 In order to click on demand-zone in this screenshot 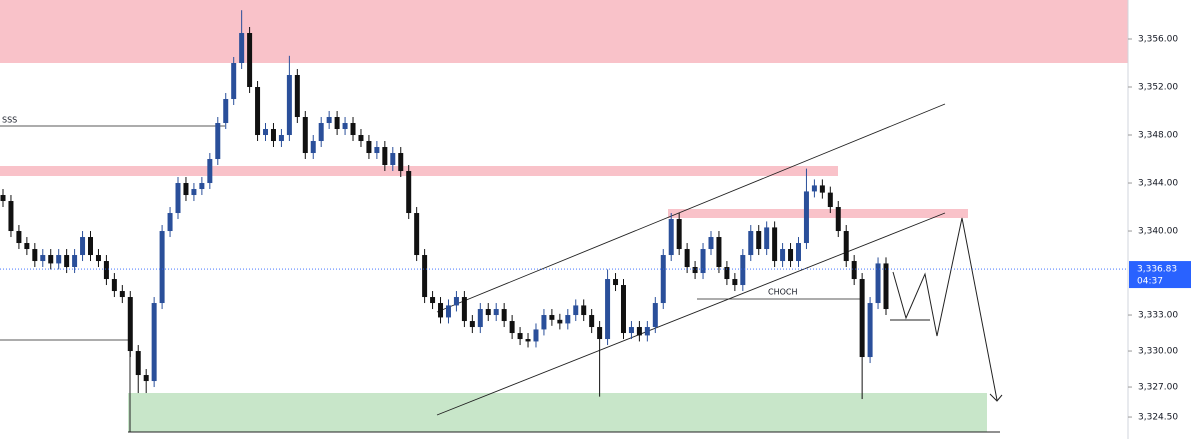, I will do `click(557, 412)`.